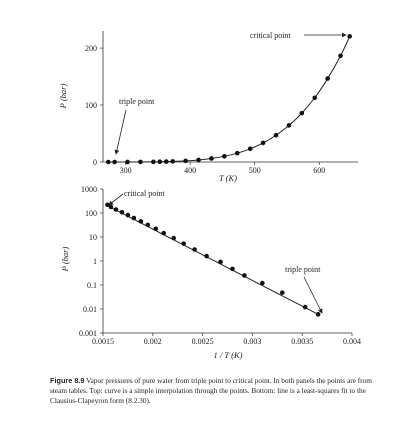 The image size is (412, 426). What do you see at coordinates (92, 285) in the screenshot?
I see `bottom-y-tick-label: 0.1` at bounding box center [92, 285].